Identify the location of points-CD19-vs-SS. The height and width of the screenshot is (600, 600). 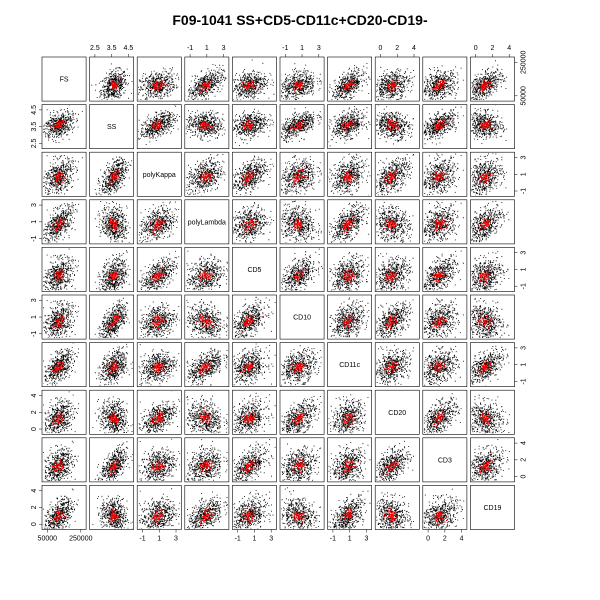
(112, 512).